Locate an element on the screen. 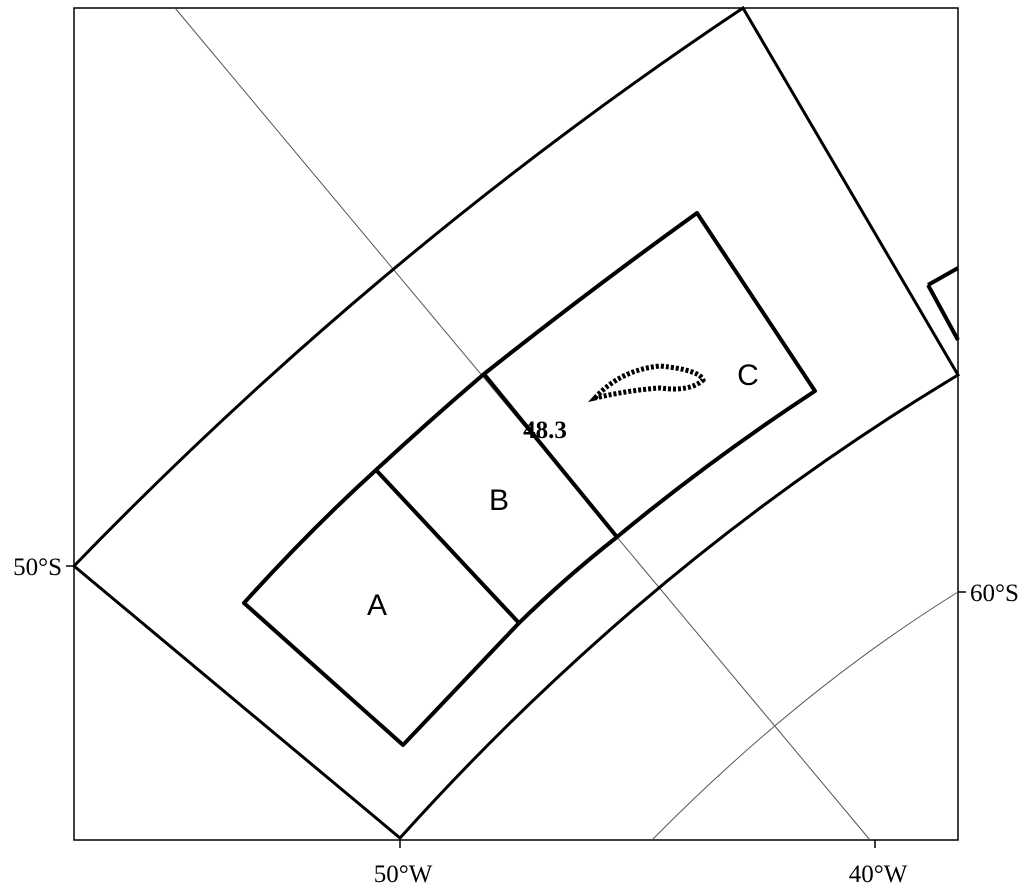 This screenshot has height=888, width=1025. island is located at coordinates (646, 383).